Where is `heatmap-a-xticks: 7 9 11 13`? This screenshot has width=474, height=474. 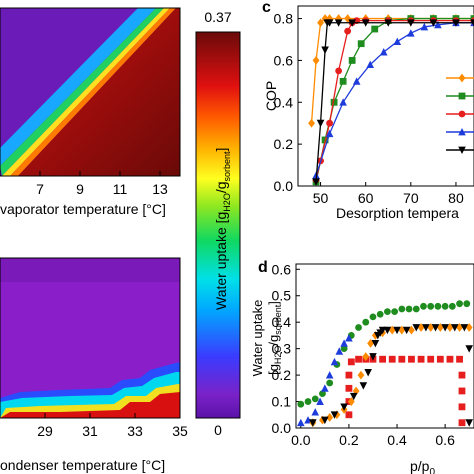 heatmap-a-xticks: 7 9 11 13 is located at coordinates (102, 184).